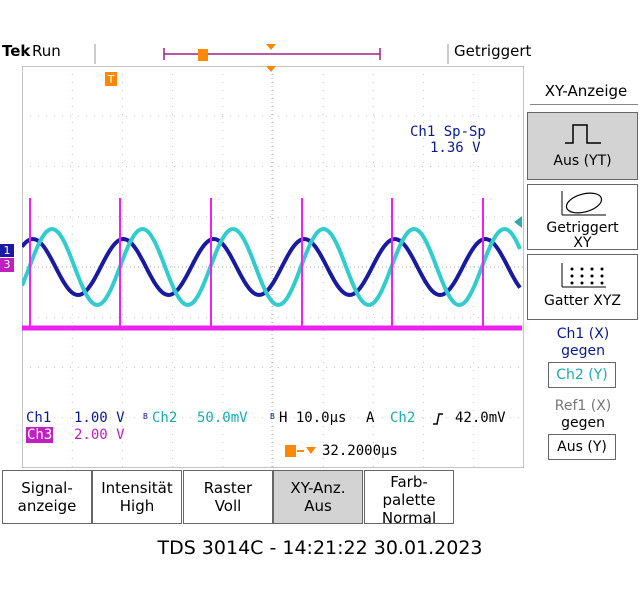 The width and height of the screenshot is (640, 600). I want to click on trigger-offset: 32.2000μs, so click(360, 451).